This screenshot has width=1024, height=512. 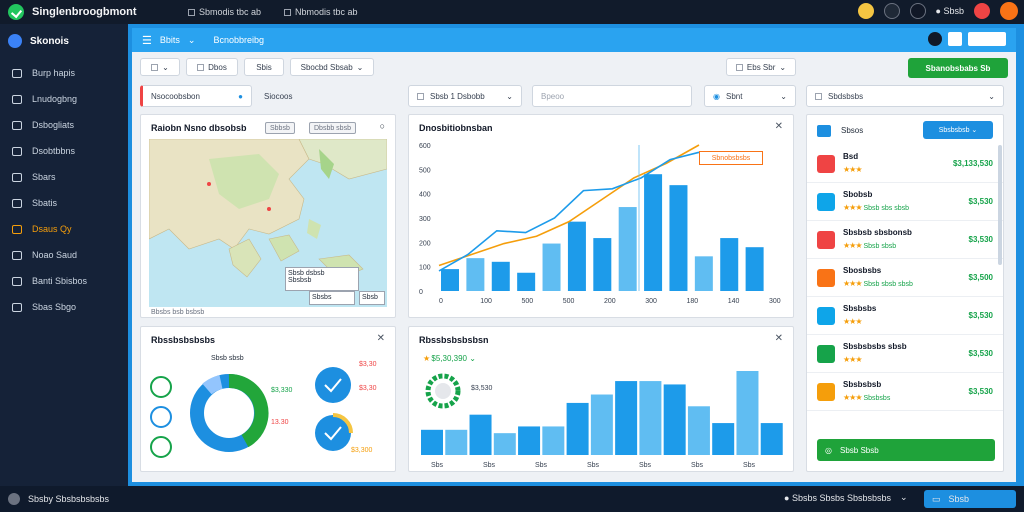 What do you see at coordinates (982, 11) in the screenshot?
I see `alert-icon` at bounding box center [982, 11].